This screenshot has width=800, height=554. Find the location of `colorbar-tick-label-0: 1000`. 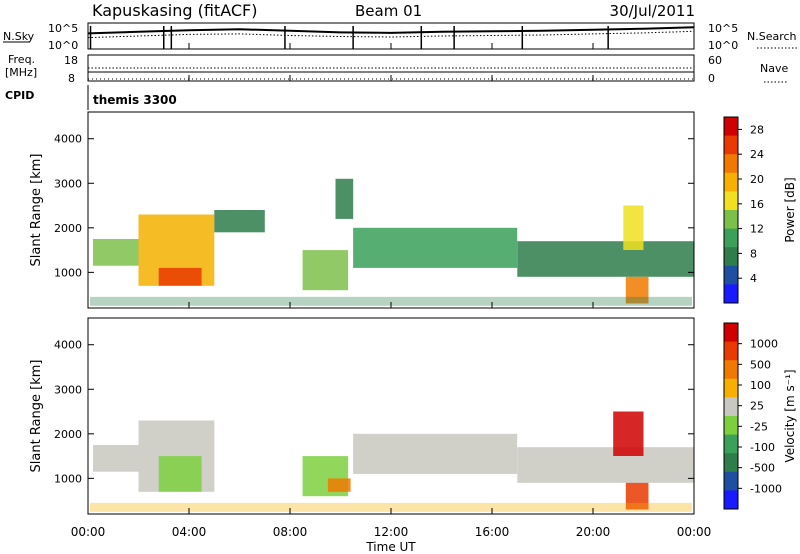

colorbar-tick-label-0: 1000 is located at coordinates (764, 344).